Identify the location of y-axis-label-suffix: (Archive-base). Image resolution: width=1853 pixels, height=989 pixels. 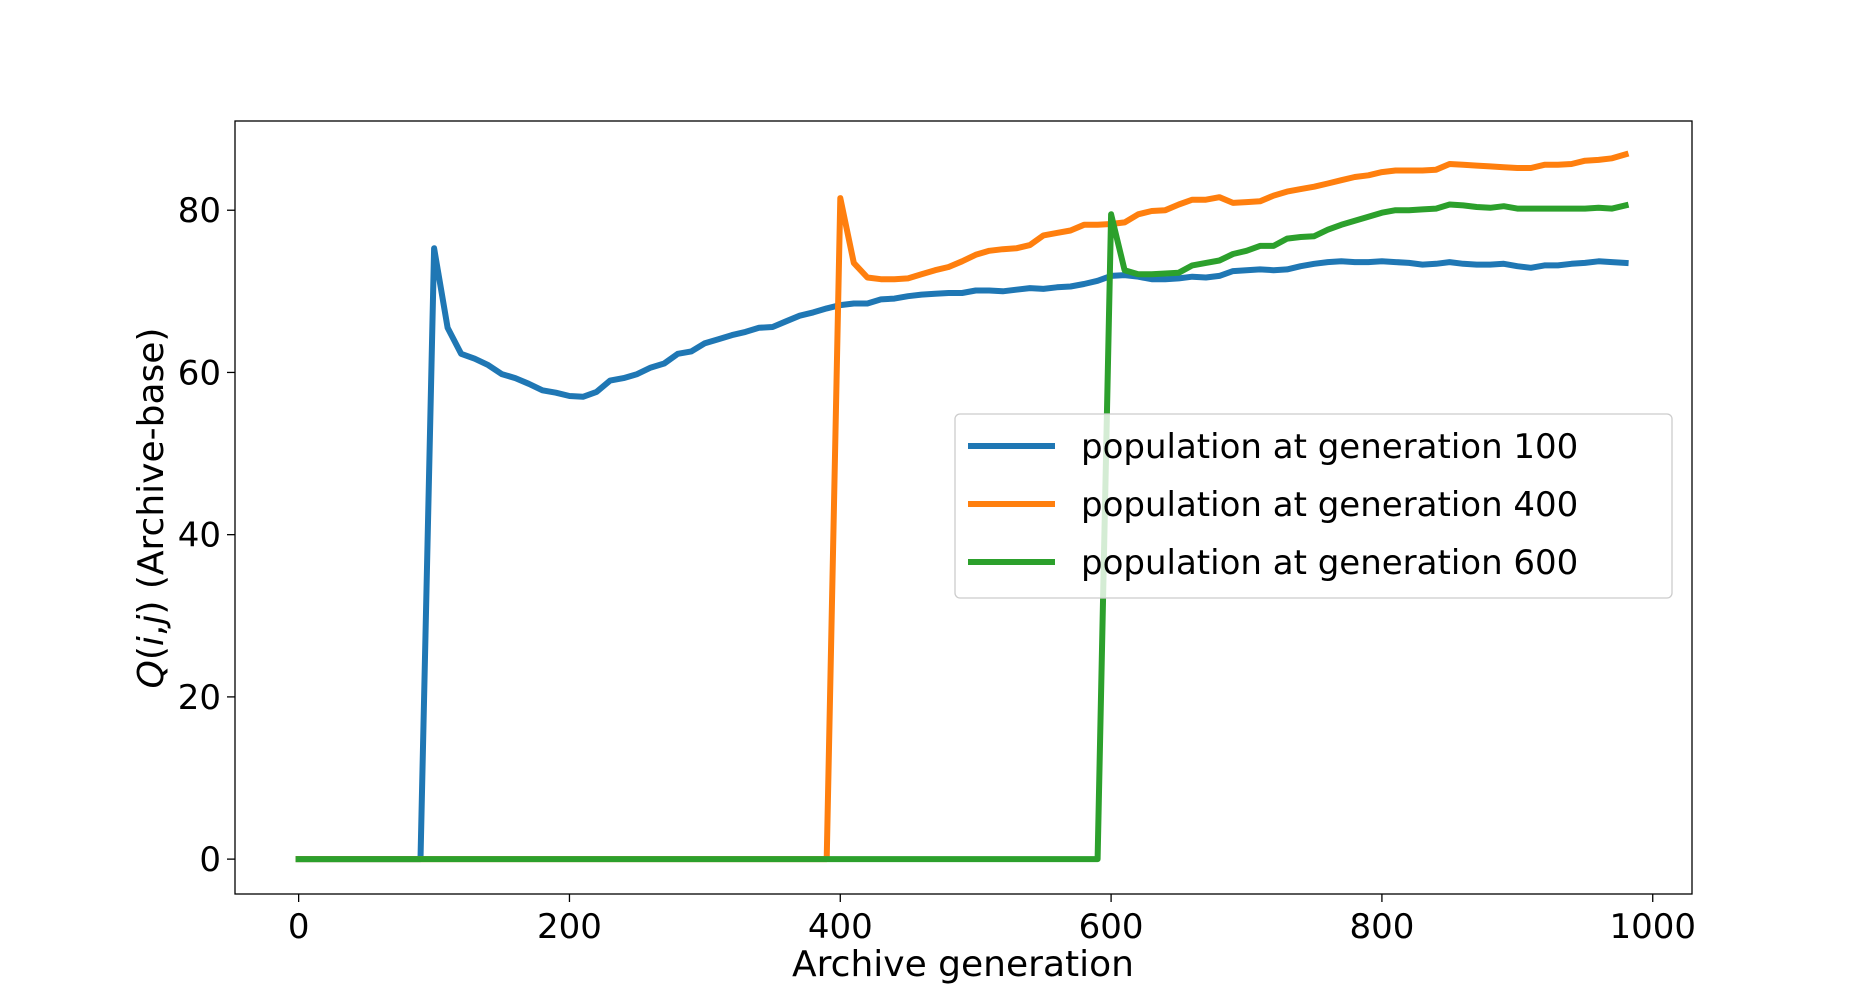
(151, 464).